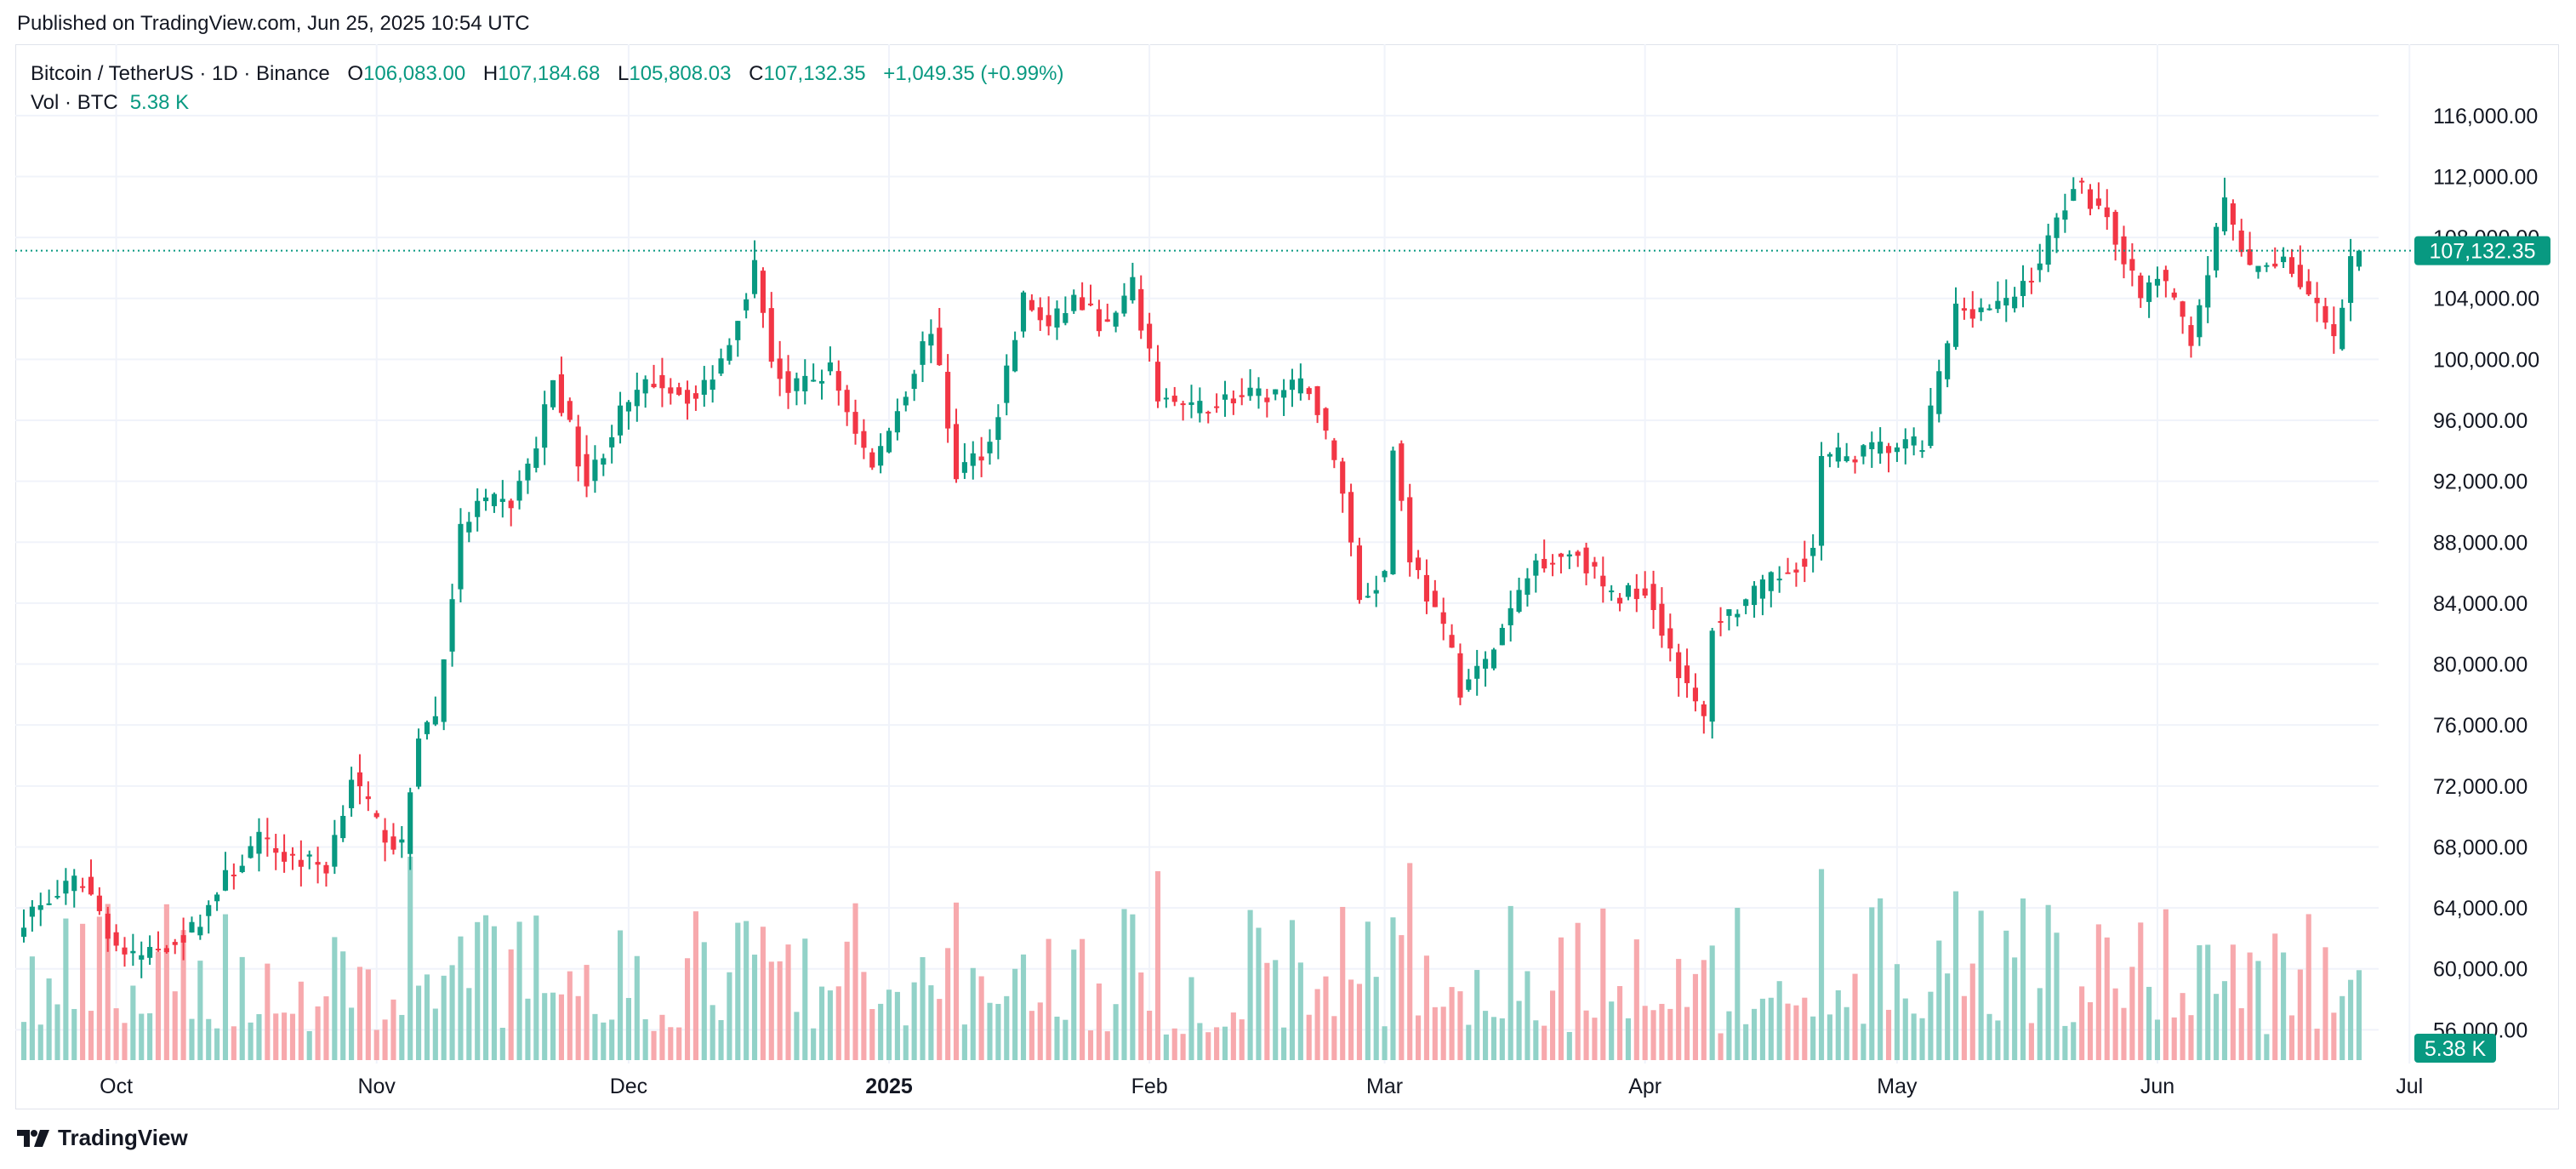 This screenshot has height=1169, width=2576. I want to click on symbol-title: Bitcoin / TetherUS · 1D · Binance, so click(180, 74).